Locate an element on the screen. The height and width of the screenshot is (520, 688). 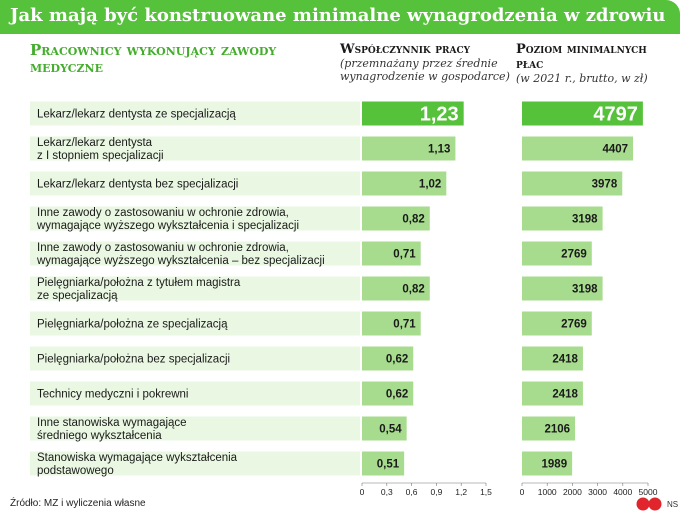
wage-tick-label: 3000 is located at coordinates (597, 492).